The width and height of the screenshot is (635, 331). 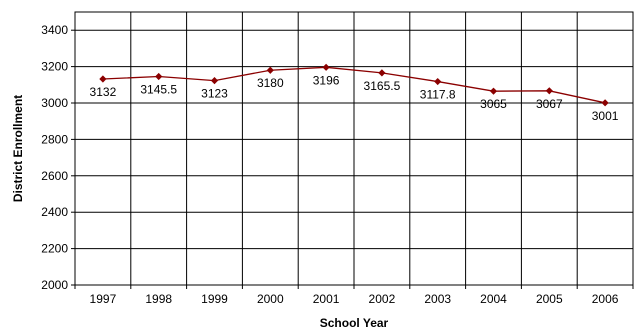 What do you see at coordinates (438, 95) in the screenshot?
I see `data-label: 3117.8` at bounding box center [438, 95].